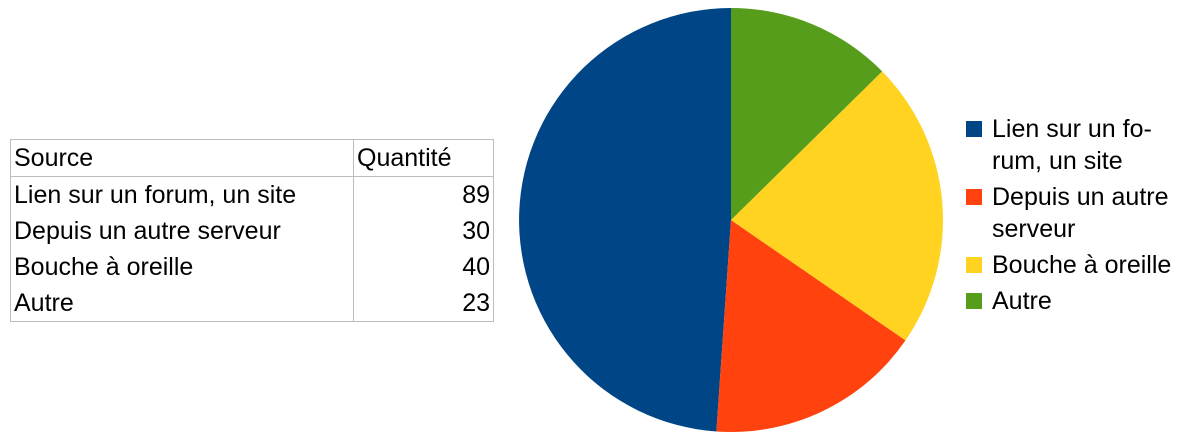 This screenshot has width=1201, height=441. I want to click on legend-item: Autre, so click(1082, 301).